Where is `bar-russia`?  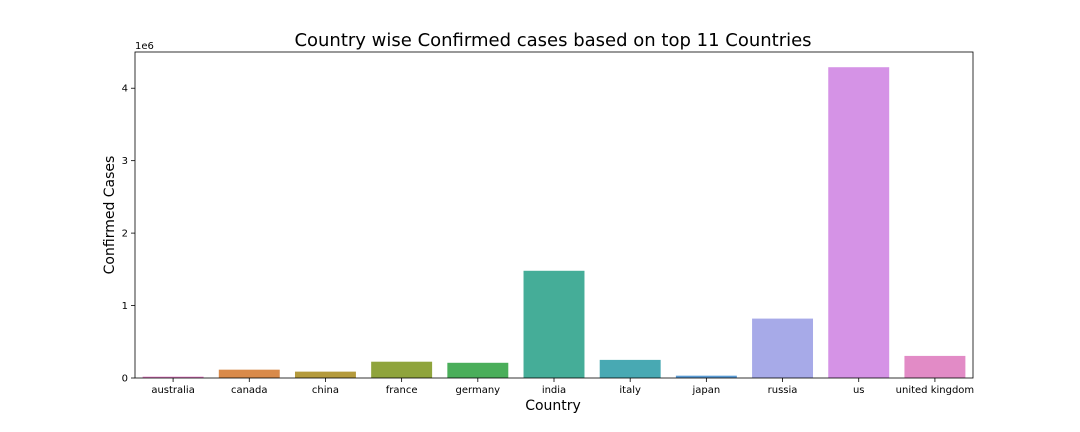
bar-russia is located at coordinates (783, 348).